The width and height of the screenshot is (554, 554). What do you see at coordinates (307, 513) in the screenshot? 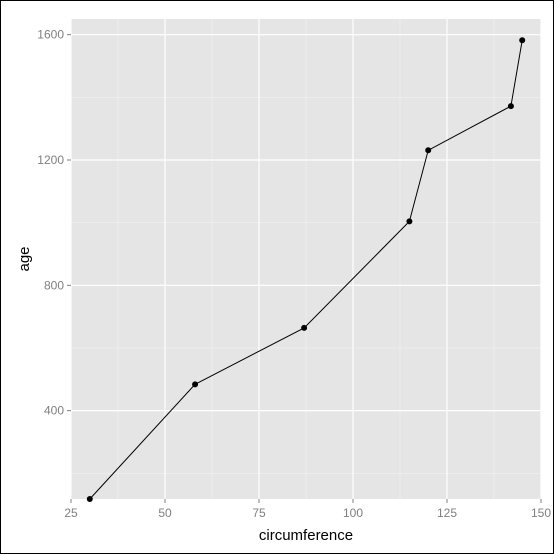
I see `x-axis-tick-labels: 25 50 75 100 125 150` at bounding box center [307, 513].